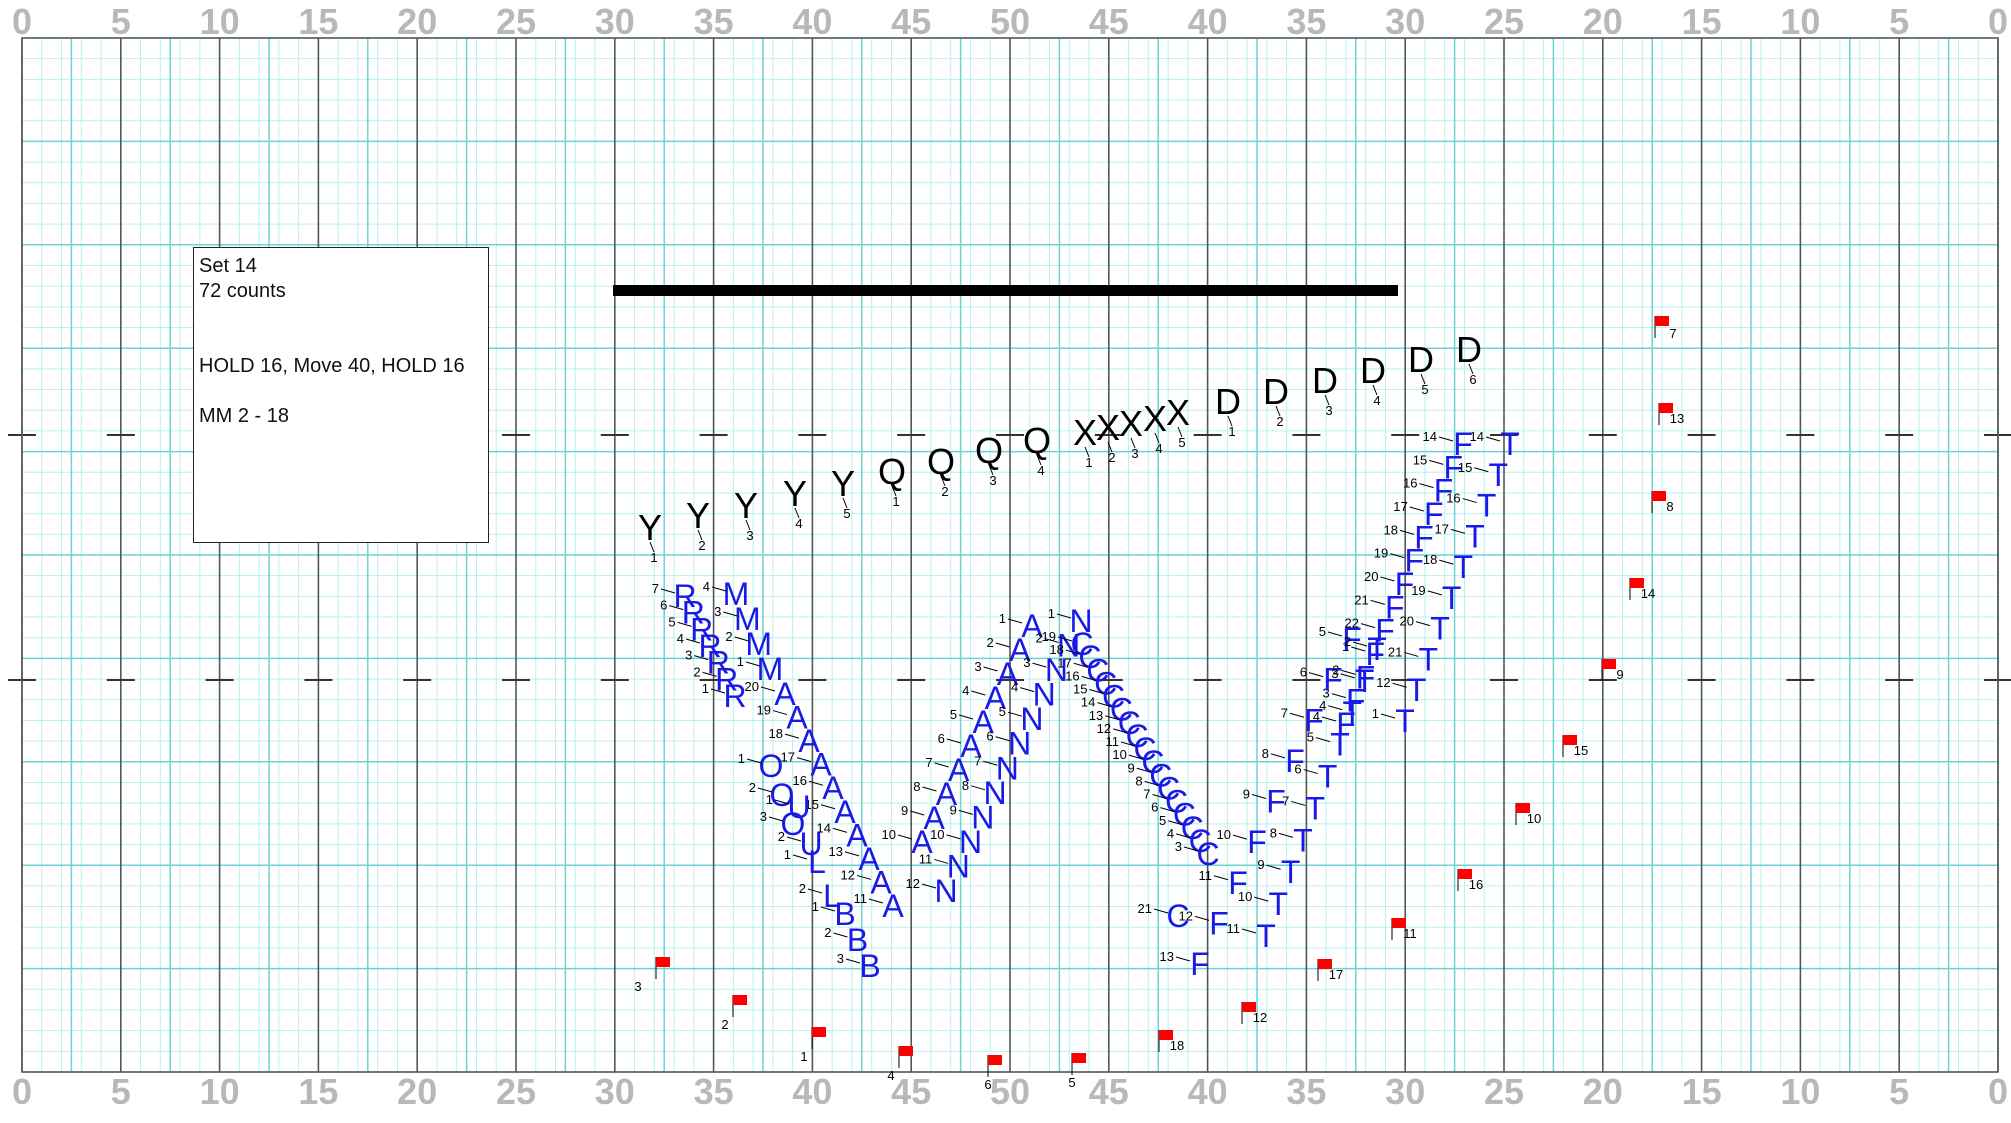  Describe the element at coordinates (1336, 974) in the screenshot. I see `flag-number: 17` at that location.